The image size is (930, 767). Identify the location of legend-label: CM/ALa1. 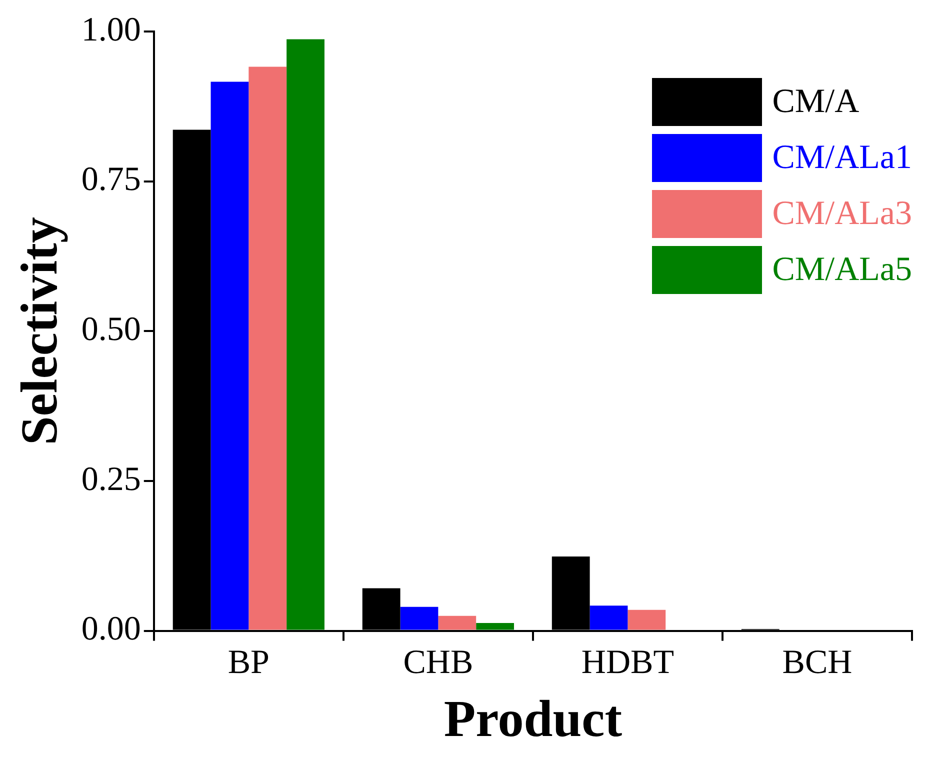
(842, 158).